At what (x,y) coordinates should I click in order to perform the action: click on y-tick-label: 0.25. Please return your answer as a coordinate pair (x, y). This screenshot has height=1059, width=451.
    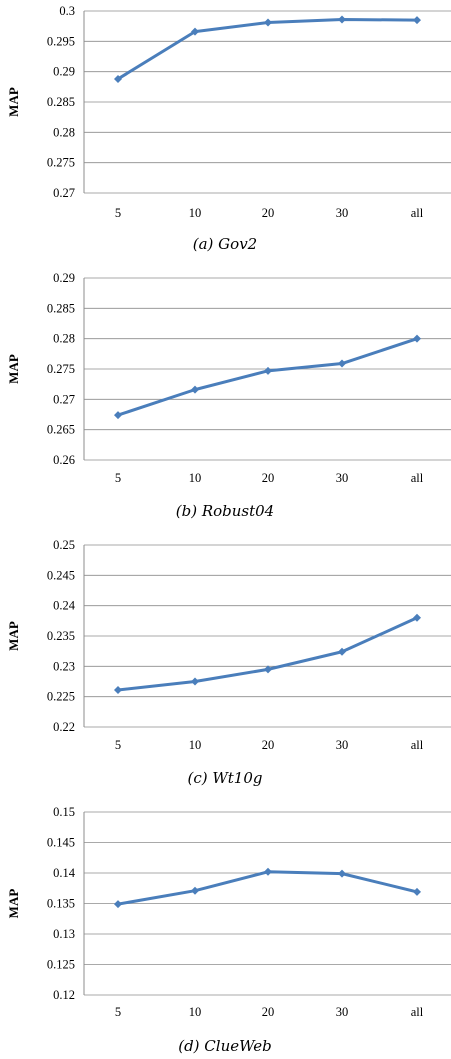
    Looking at the image, I should click on (64, 545).